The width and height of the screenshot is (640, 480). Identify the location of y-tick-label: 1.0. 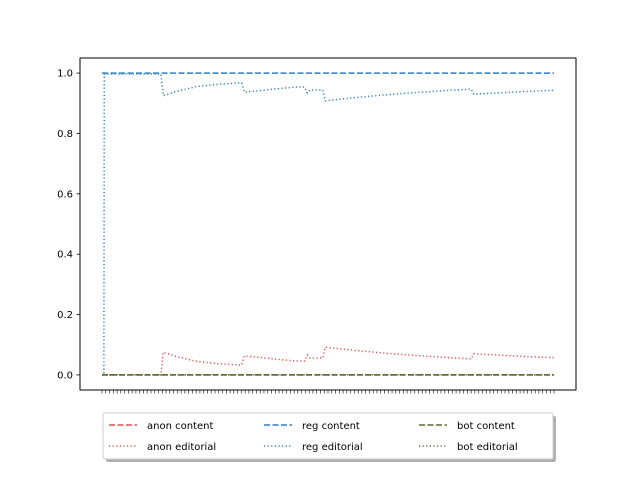
(65, 74).